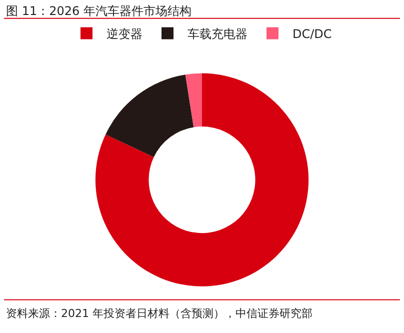 This screenshot has height=333, width=404. What do you see at coordinates (218, 33) in the screenshot?
I see `legend-label: 车载充电器` at bounding box center [218, 33].